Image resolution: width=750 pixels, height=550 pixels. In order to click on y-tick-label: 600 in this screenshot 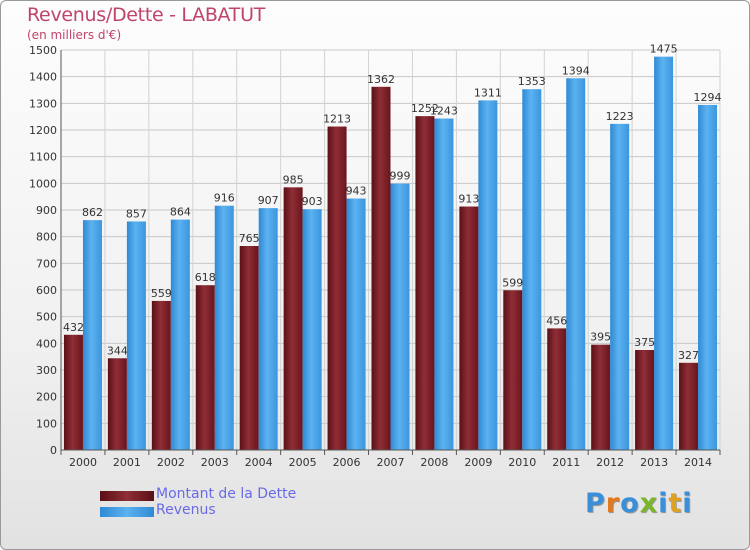, I will do `click(46, 290)`.